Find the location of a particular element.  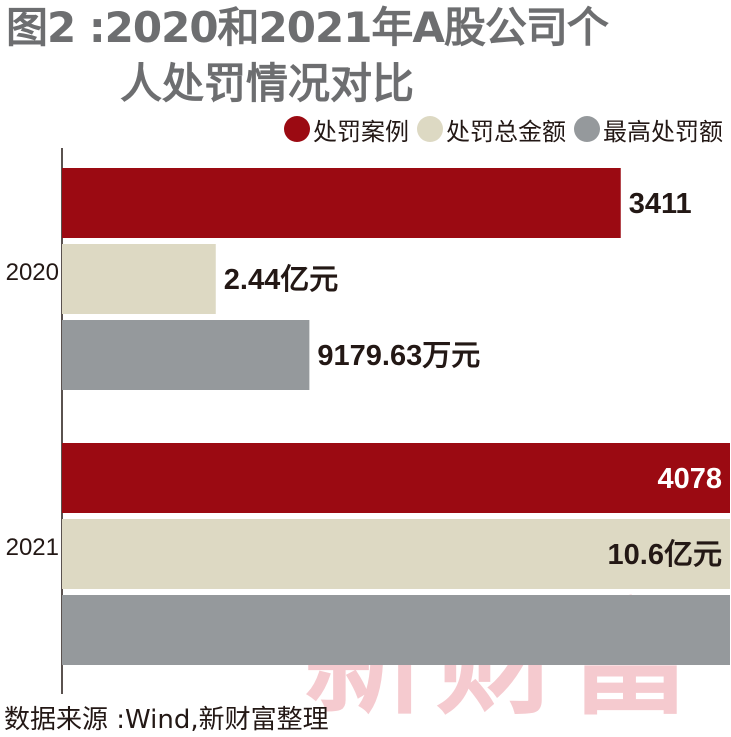

bar-cases-2021 is located at coordinates (396, 478).